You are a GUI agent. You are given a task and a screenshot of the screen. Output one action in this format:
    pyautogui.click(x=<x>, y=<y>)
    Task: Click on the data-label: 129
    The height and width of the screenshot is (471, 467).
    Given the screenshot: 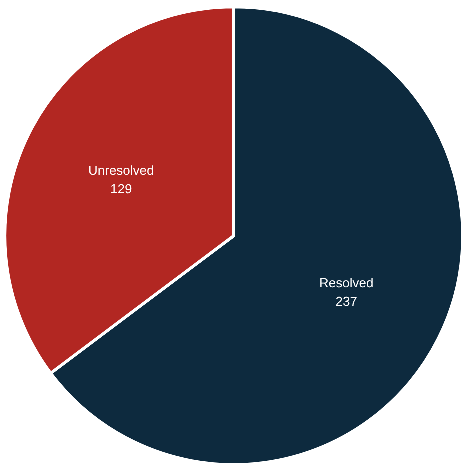 What is the action you would take?
    pyautogui.click(x=121, y=188)
    